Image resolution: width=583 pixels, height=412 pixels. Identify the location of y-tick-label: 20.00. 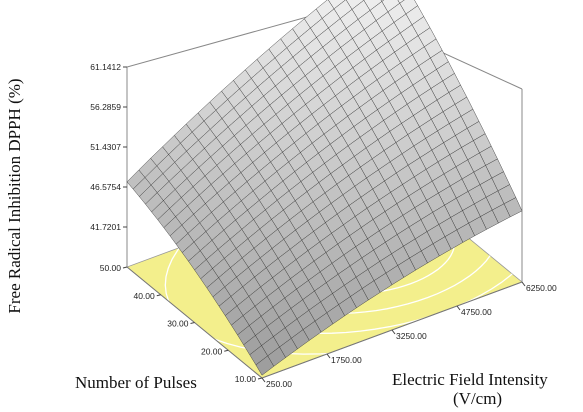
(212, 351).